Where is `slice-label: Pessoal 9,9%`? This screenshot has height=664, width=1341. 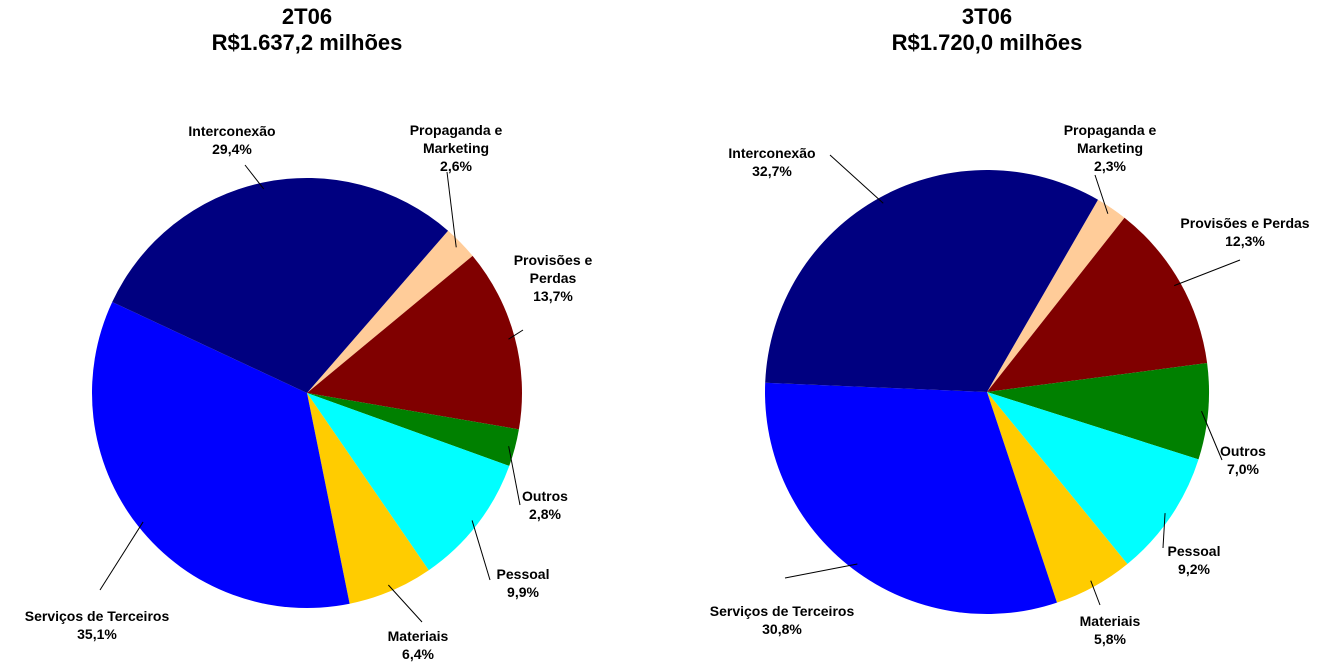 slice-label: Pessoal 9,9% is located at coordinates (523, 583).